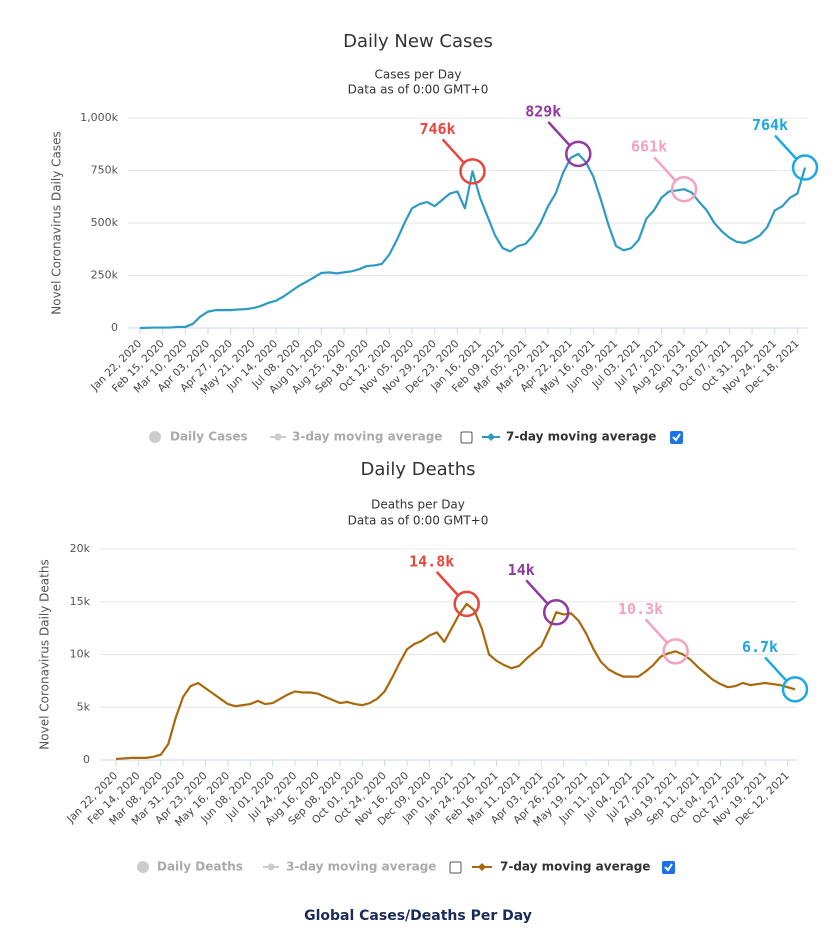 The image size is (836, 945). I want to click on y-axis-title: Novel Coronavirus Daily Cases, so click(57, 222).